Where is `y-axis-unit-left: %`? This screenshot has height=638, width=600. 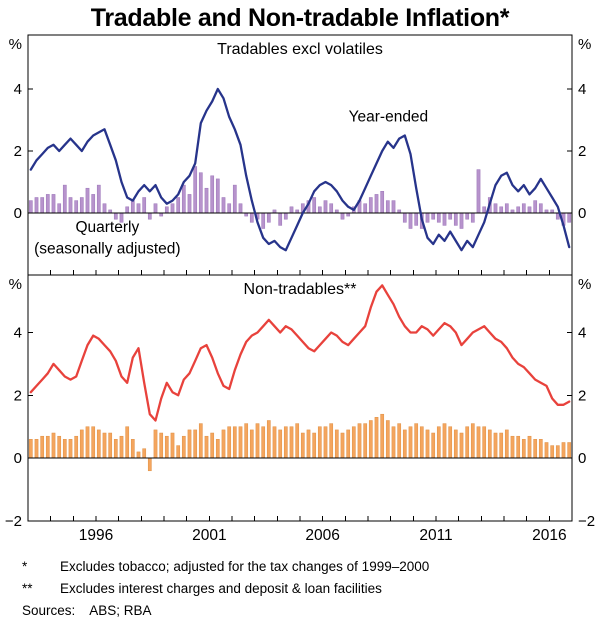
y-axis-unit-left: % is located at coordinates (15, 284).